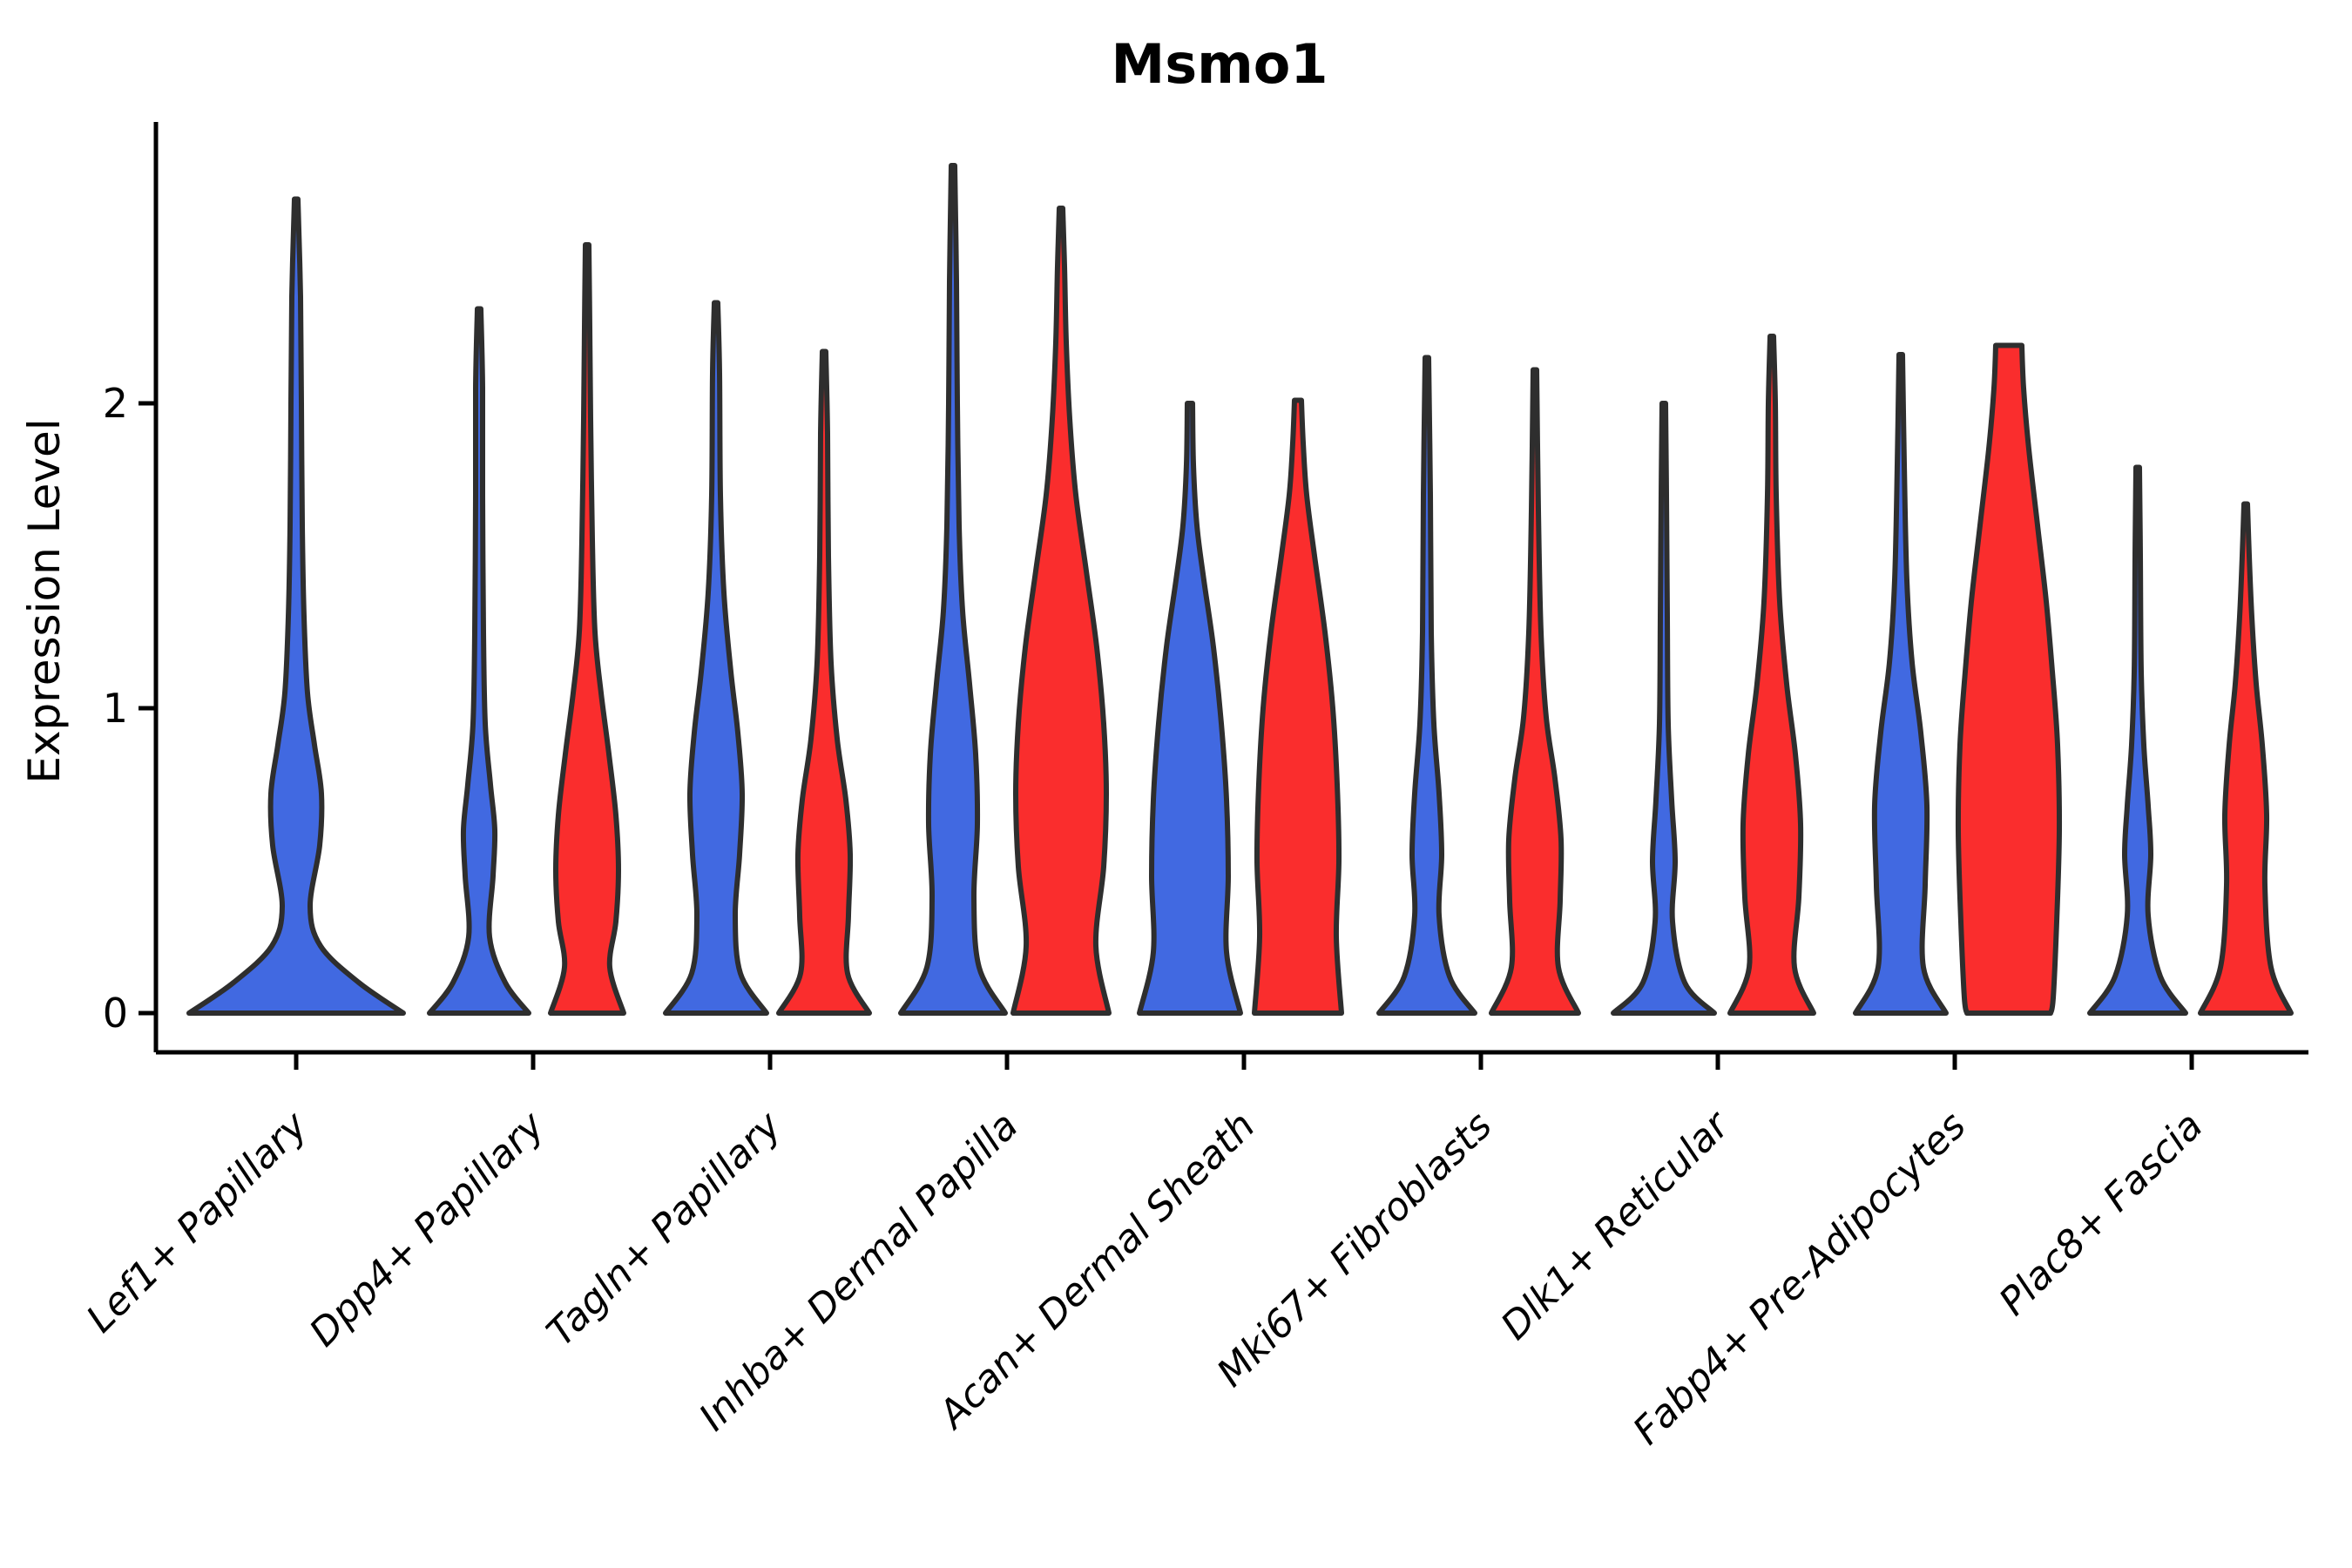 The image size is (2352, 1568). What do you see at coordinates (1772, 675) in the screenshot?
I see `violin-dlk1+-red` at bounding box center [1772, 675].